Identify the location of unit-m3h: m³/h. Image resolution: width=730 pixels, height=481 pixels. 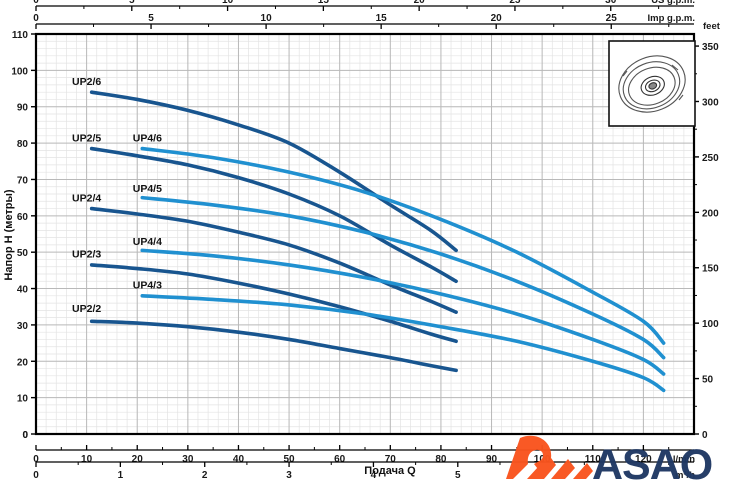
(685, 475).